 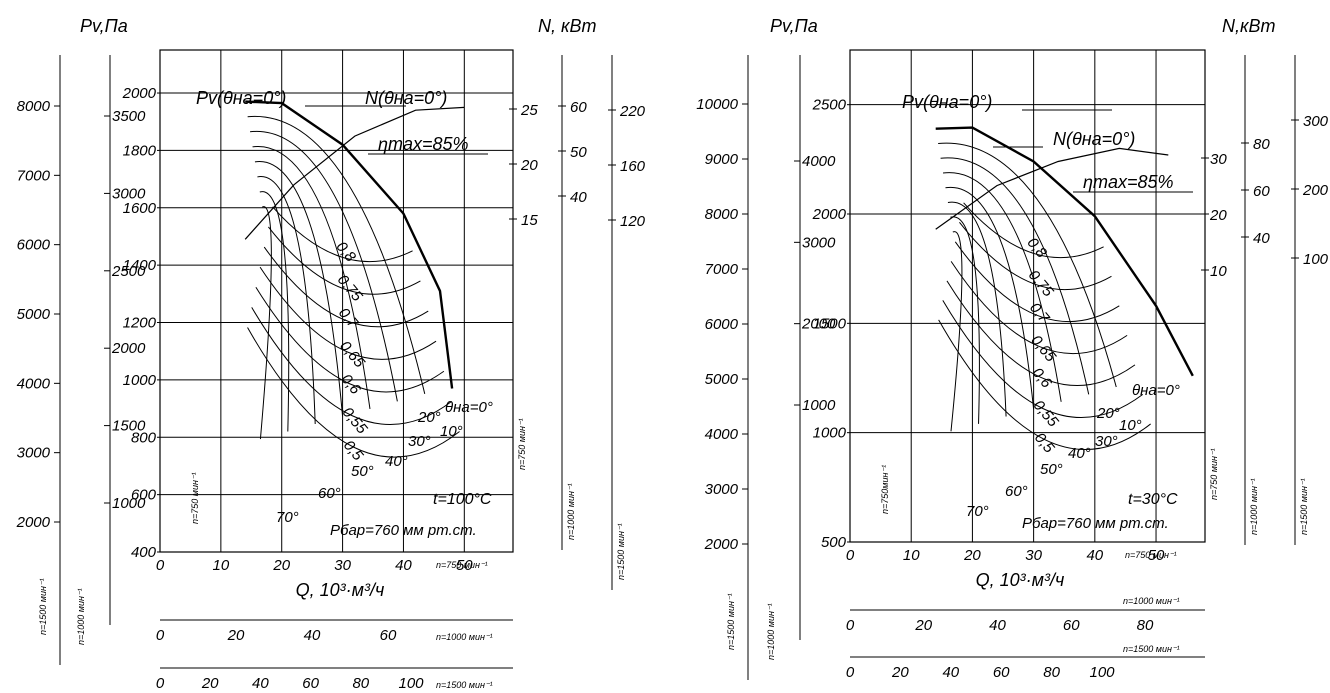 I want to click on efficiency-label: 0,55, so click(x=355, y=421).